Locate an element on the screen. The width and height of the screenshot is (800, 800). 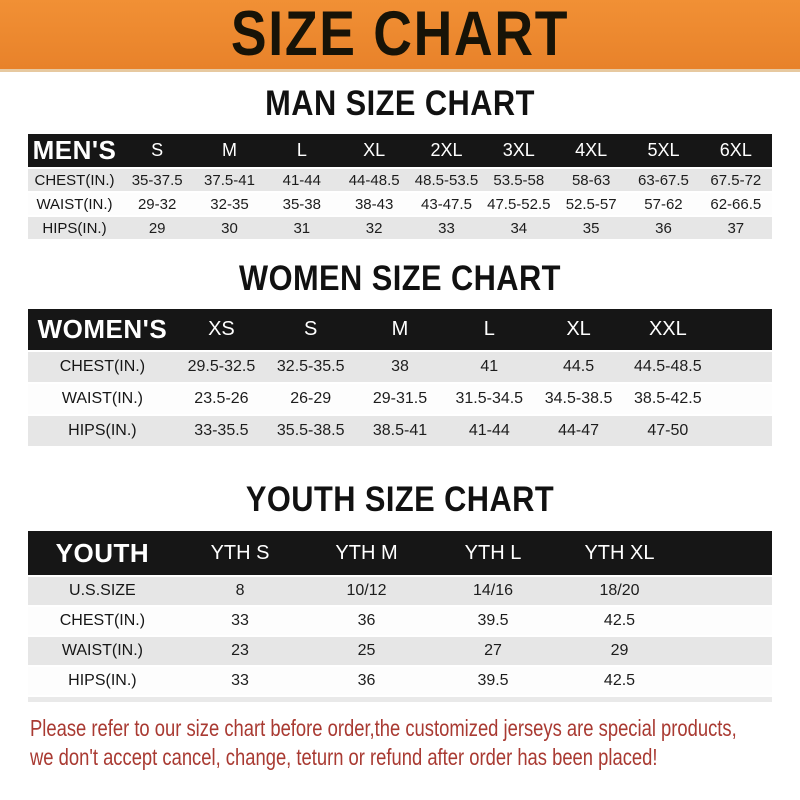
value-cell: 43-47.5 is located at coordinates (446, 204).